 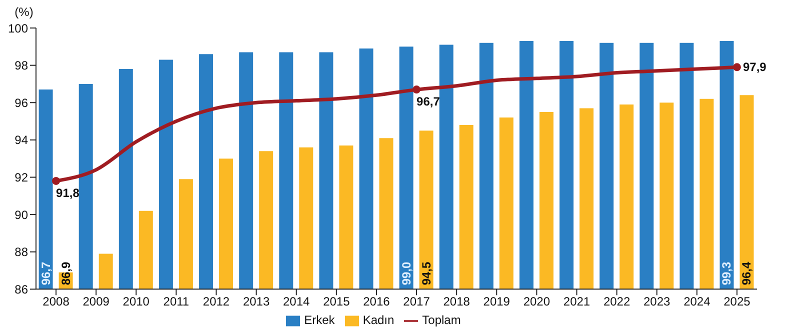 I want to click on data-label: 99,3, so click(x=727, y=273).